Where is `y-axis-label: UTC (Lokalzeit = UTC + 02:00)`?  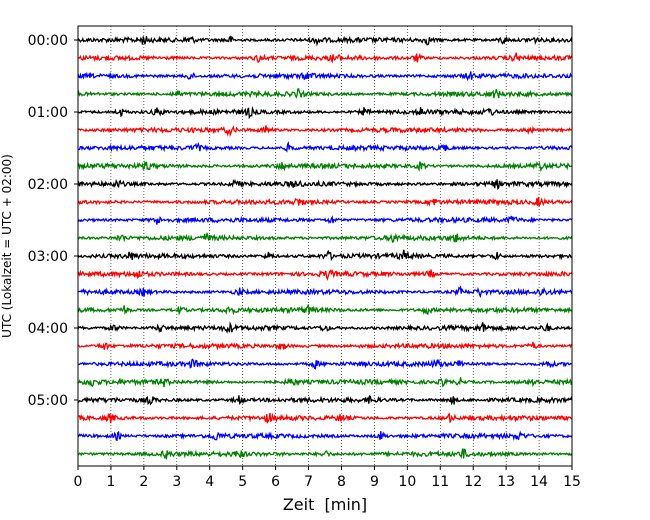
y-axis-label: UTC (Lokalzeit = UTC + 02:00) is located at coordinates (7, 246).